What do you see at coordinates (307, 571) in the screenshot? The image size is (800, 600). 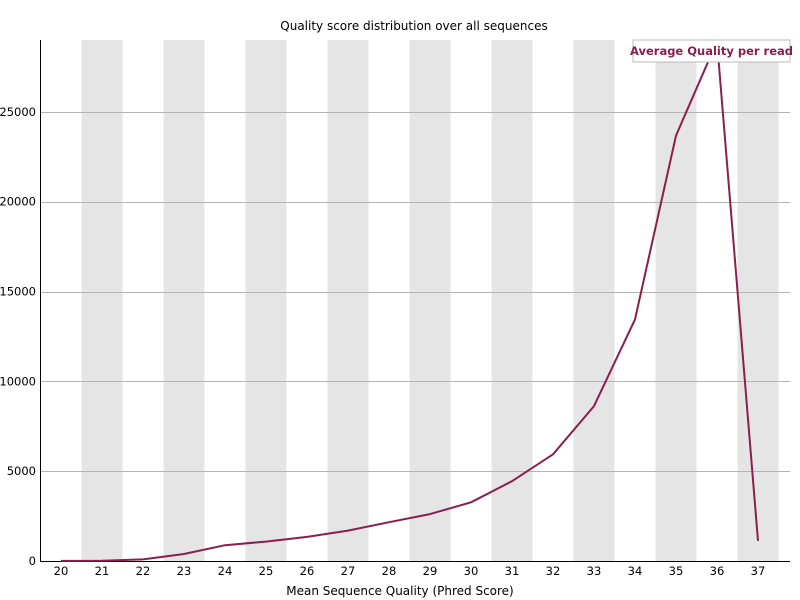 I see `x-tick-label: 26` at bounding box center [307, 571].